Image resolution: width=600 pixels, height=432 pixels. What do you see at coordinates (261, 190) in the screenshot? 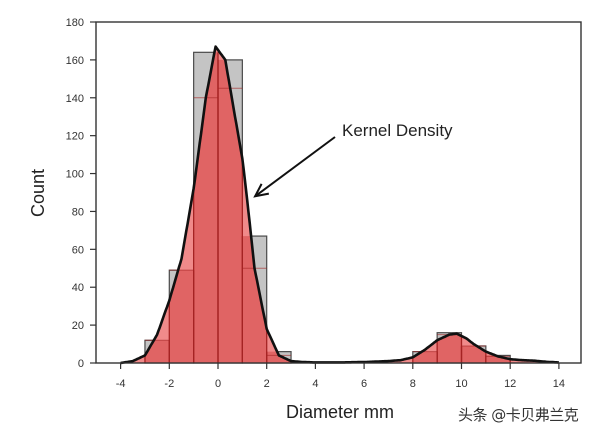
I see `arrowhead-icon` at bounding box center [261, 190].